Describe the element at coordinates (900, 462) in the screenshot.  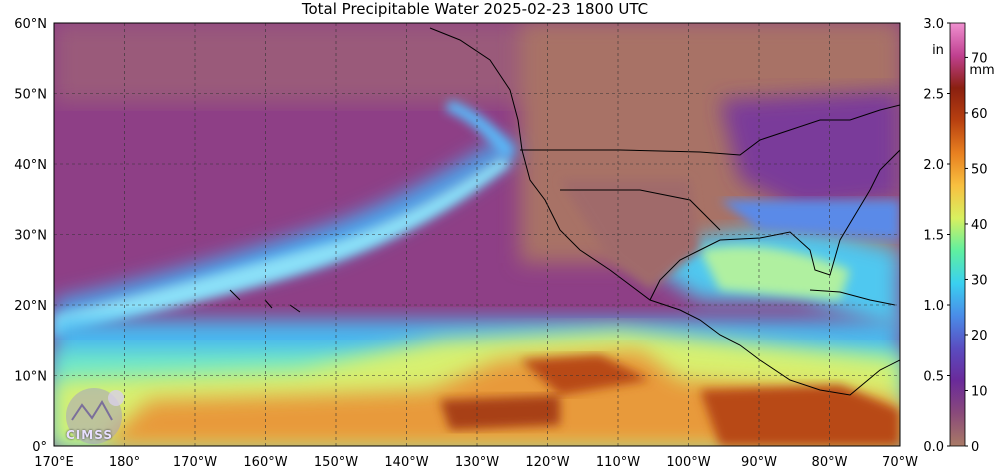
I see `longitude-label: 70°W` at that location.